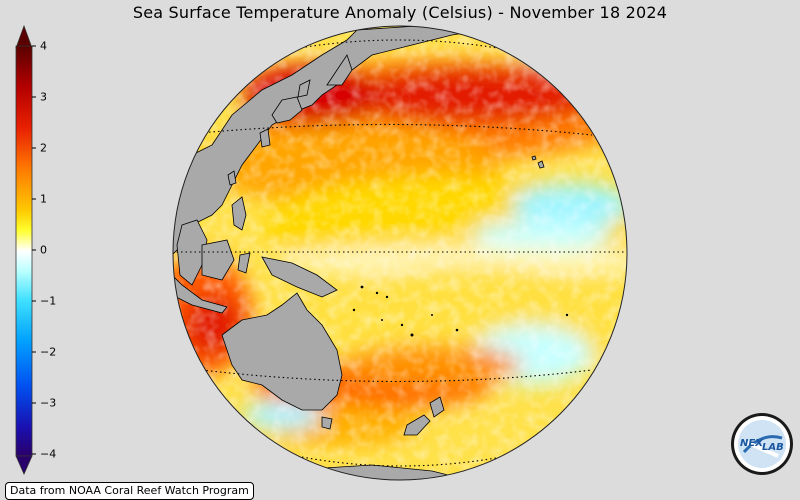 The height and width of the screenshot is (500, 800). I want to click on colorbar-tick-label: 2, so click(43, 148).